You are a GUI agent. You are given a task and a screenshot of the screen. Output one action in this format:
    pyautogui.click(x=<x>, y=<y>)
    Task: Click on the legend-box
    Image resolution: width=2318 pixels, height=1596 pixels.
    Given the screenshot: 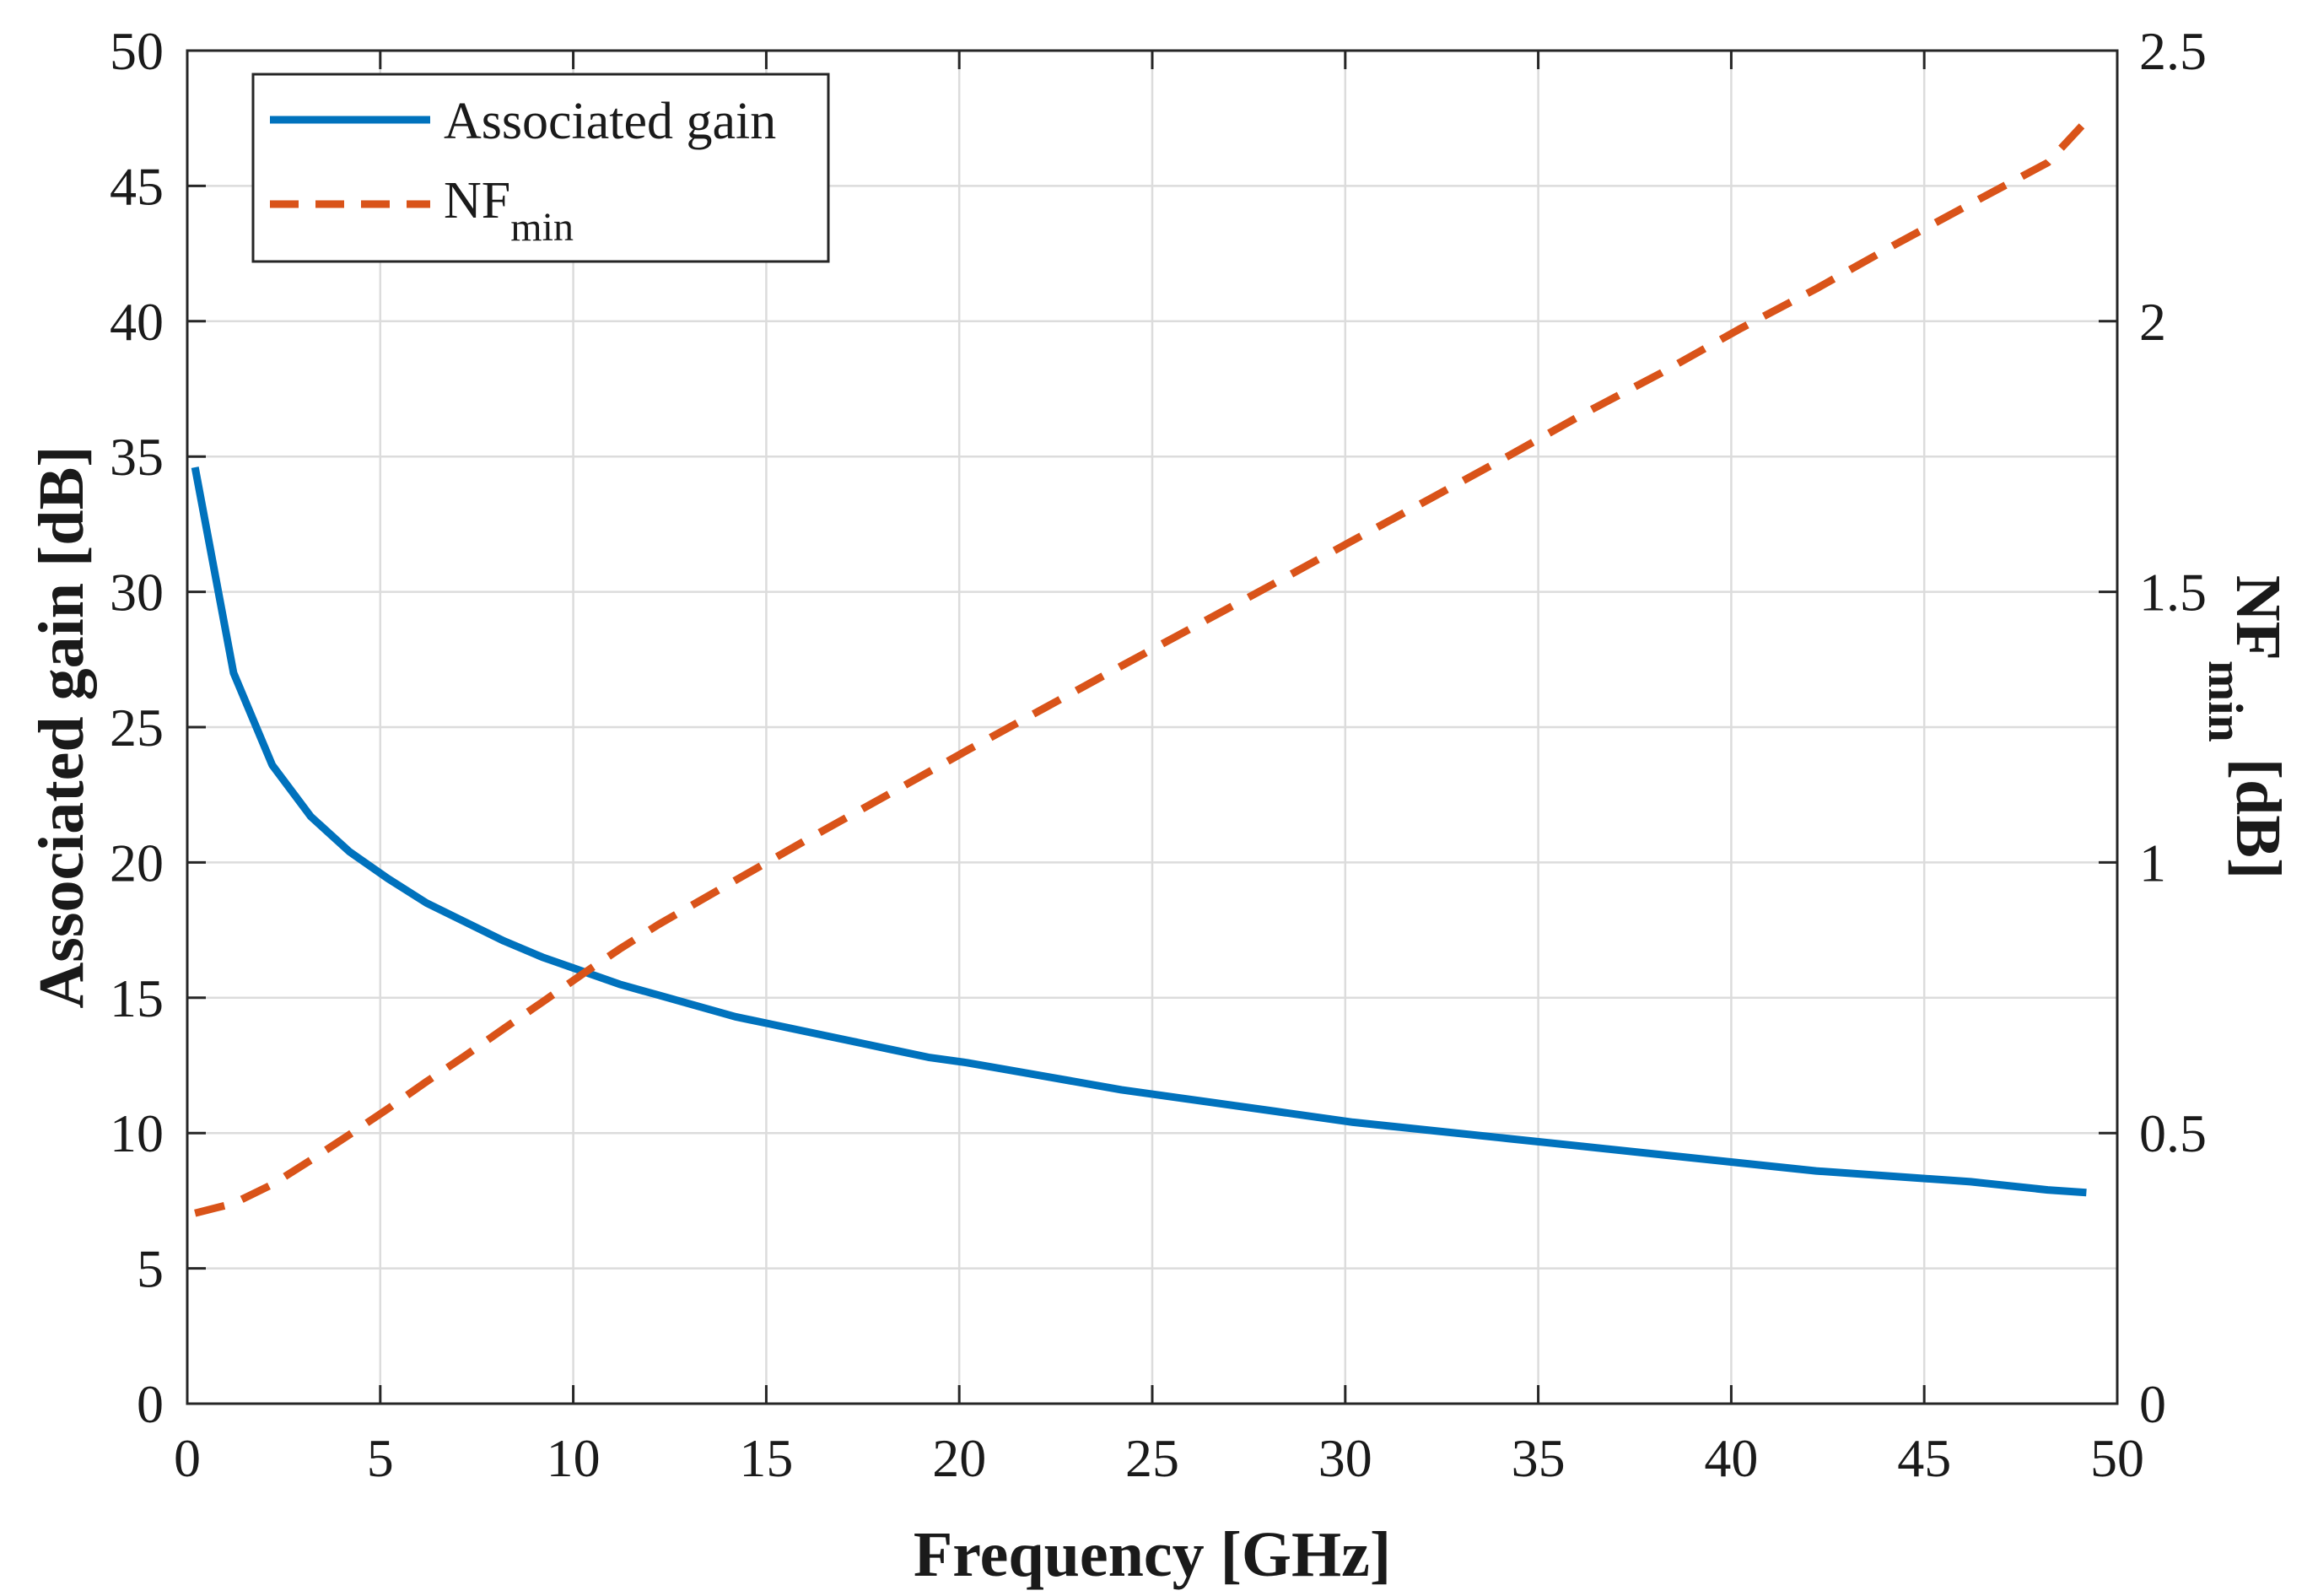 What is the action you would take?
    pyautogui.click(x=540, y=168)
    